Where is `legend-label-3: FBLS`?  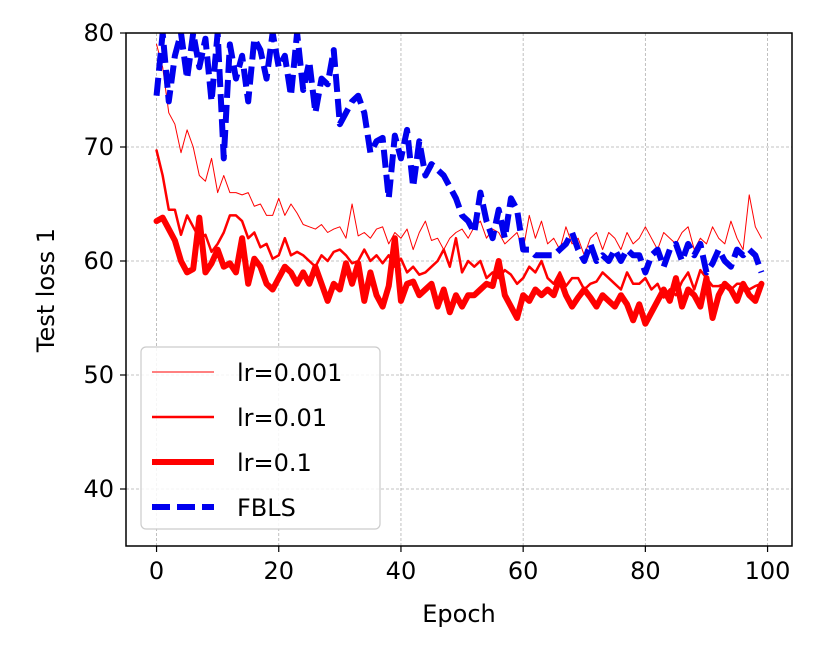 legend-label-3: FBLS is located at coordinates (266, 508).